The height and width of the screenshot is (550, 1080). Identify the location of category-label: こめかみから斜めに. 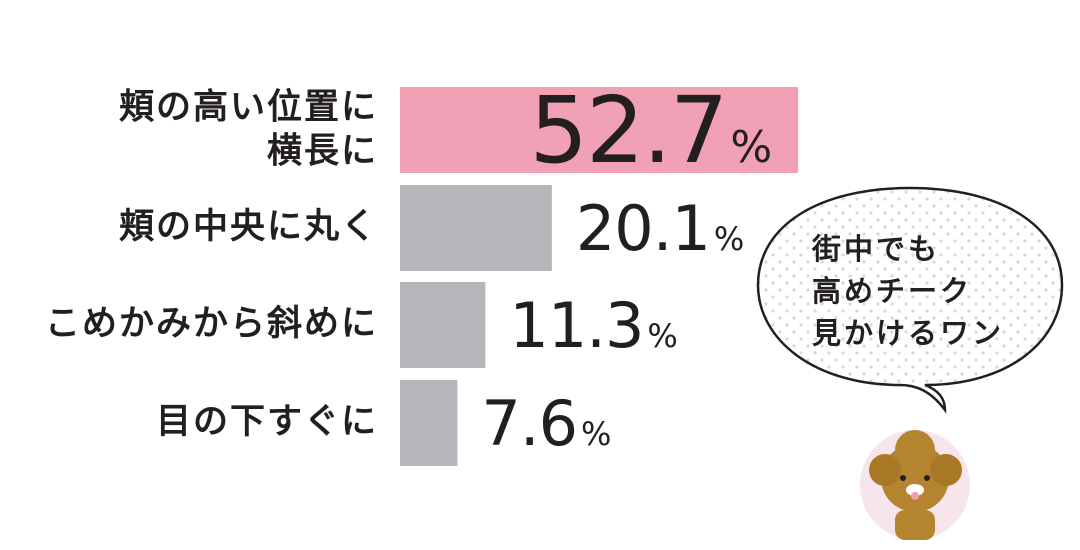
(211, 324).